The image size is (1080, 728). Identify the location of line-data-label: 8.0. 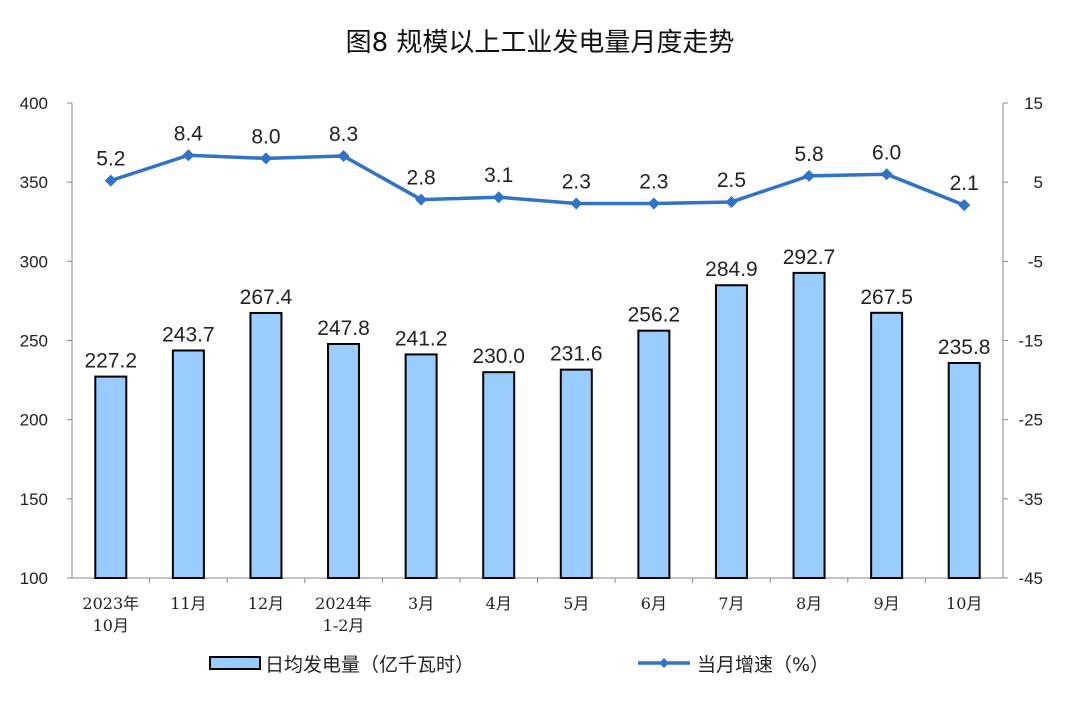
(265, 136).